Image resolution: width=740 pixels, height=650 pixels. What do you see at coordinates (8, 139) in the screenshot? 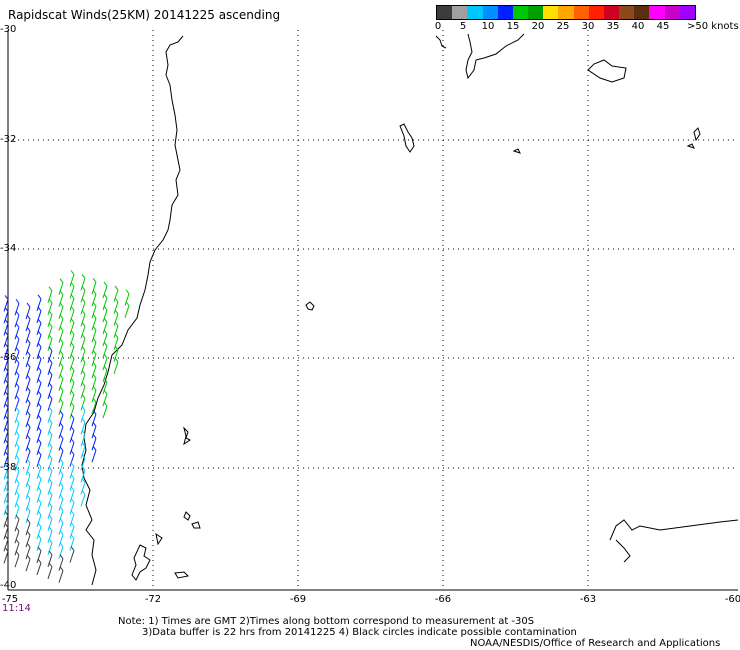
I see `latitude-label: -32` at bounding box center [8, 139].